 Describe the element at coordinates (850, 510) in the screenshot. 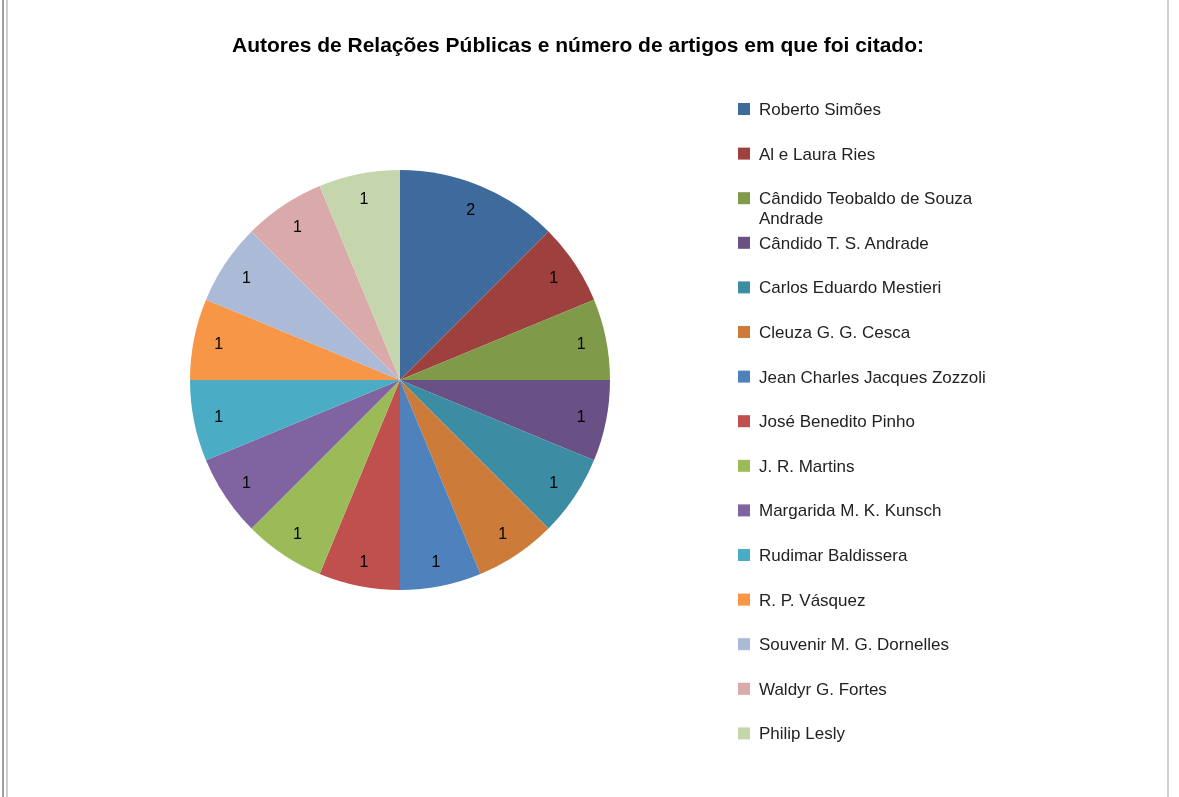

I see `legend-label: Margarida M. K. Kunsch` at that location.